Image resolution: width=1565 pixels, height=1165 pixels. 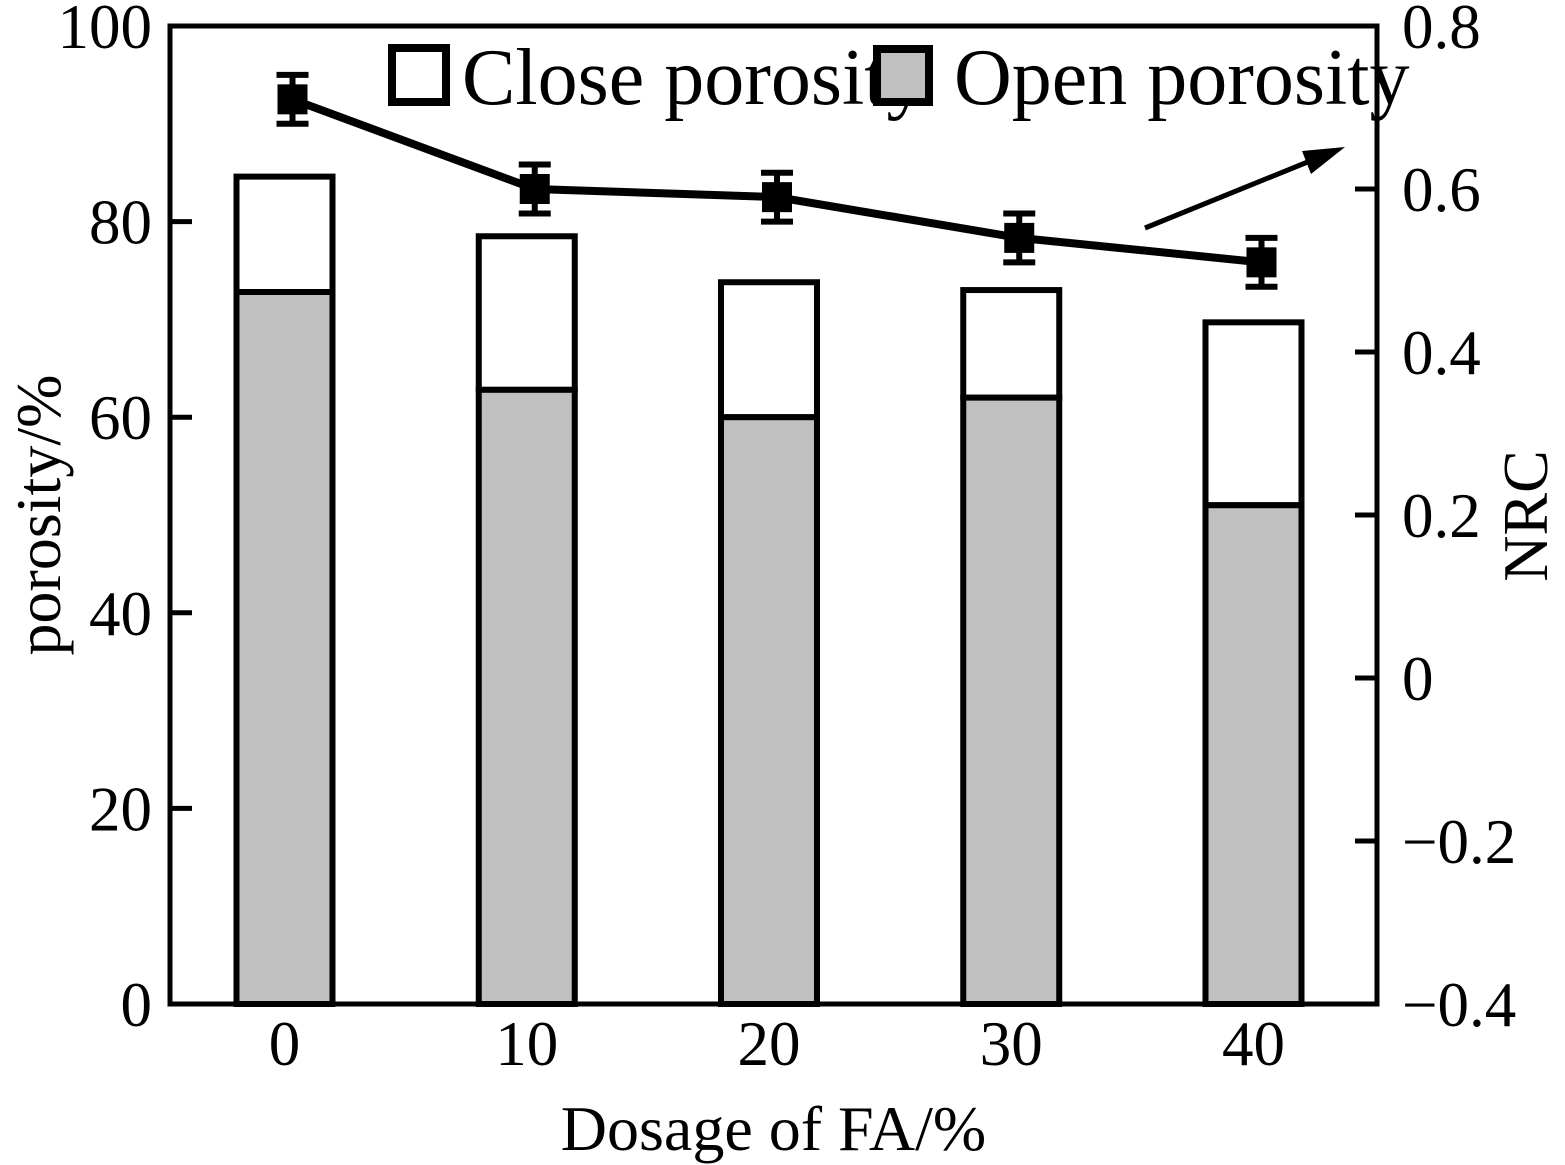 What do you see at coordinates (419, 75) in the screenshot?
I see `legend-swatch-close-porosity-icon` at bounding box center [419, 75].